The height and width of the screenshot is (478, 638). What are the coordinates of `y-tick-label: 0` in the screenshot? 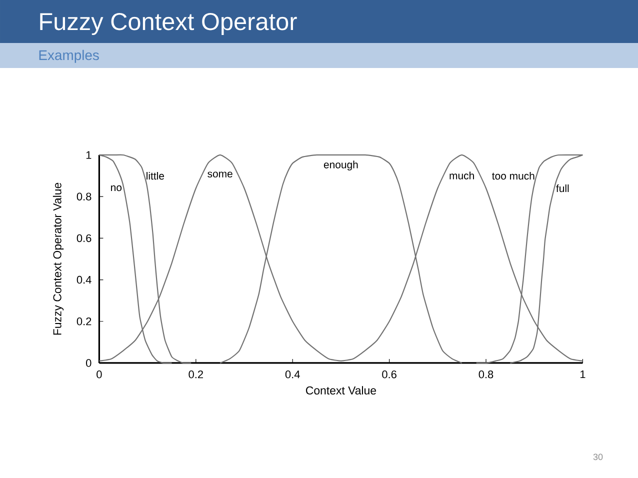 It's located at (89, 363).